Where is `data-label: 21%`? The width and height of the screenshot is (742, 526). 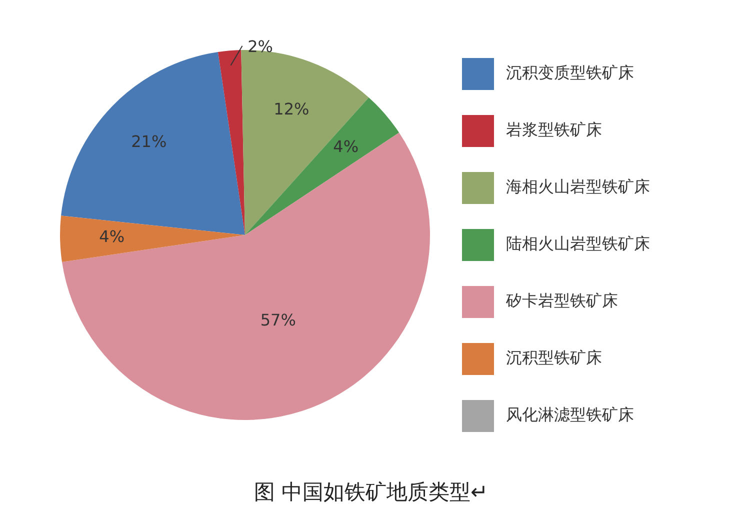
data-label: 21% is located at coordinates (149, 141).